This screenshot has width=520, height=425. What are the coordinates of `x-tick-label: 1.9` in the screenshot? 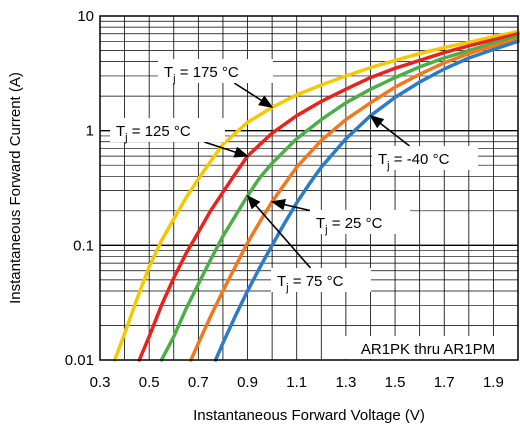 It's located at (493, 382).